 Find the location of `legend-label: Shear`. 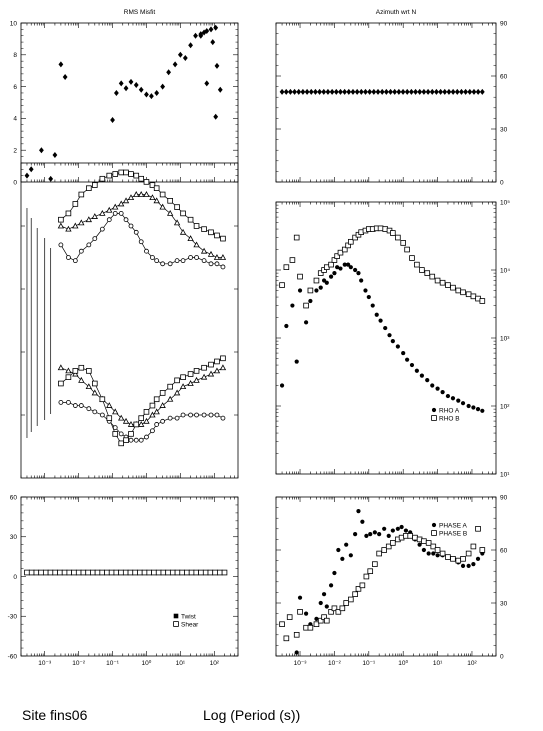

legend-label: Shear is located at coordinates (190, 624).